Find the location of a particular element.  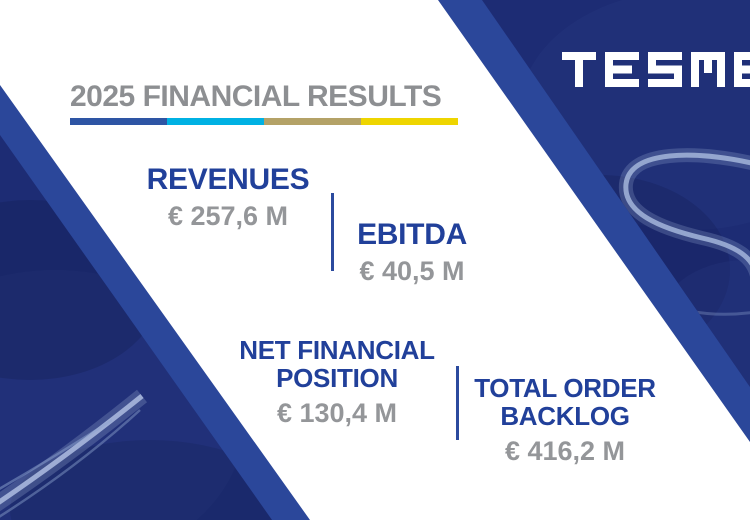

tesmec-logo-icon is located at coordinates (656, 69).